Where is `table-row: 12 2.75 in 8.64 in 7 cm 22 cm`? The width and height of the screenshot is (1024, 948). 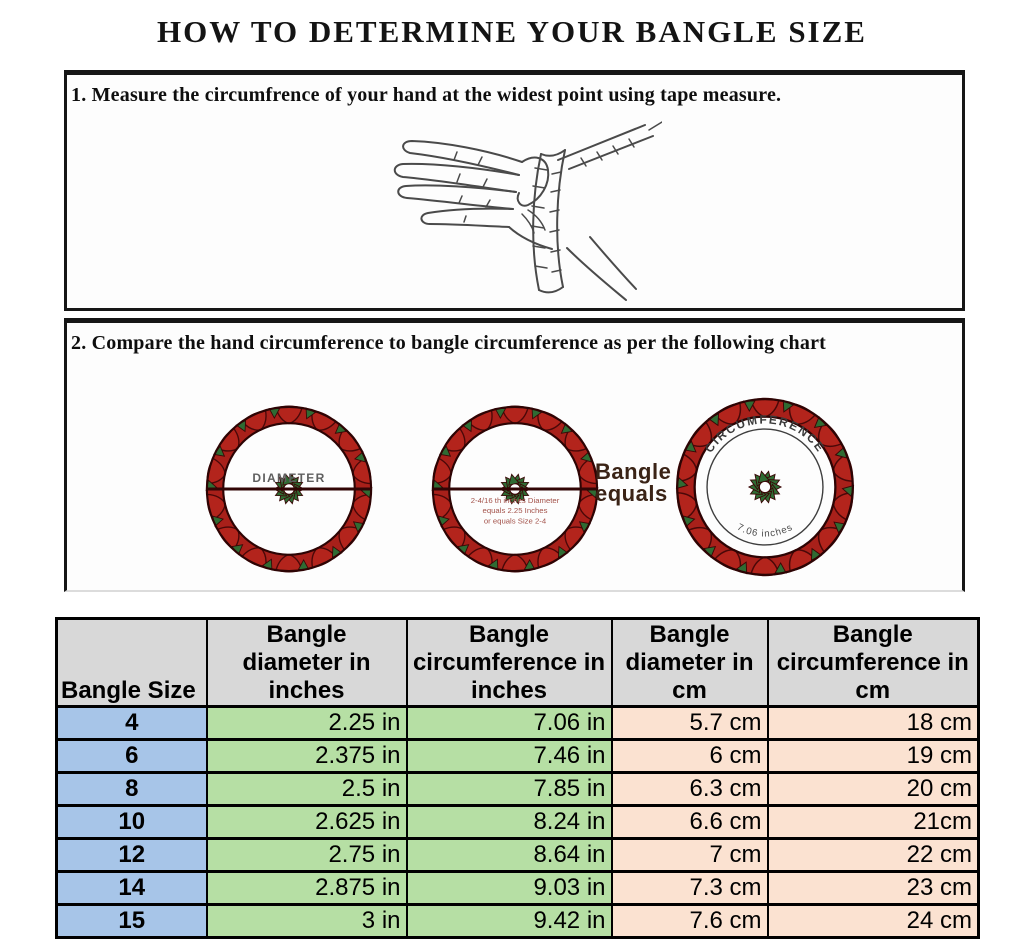
table-row: 12 2.75 in 8.64 in 7 cm 22 cm is located at coordinates (517, 855).